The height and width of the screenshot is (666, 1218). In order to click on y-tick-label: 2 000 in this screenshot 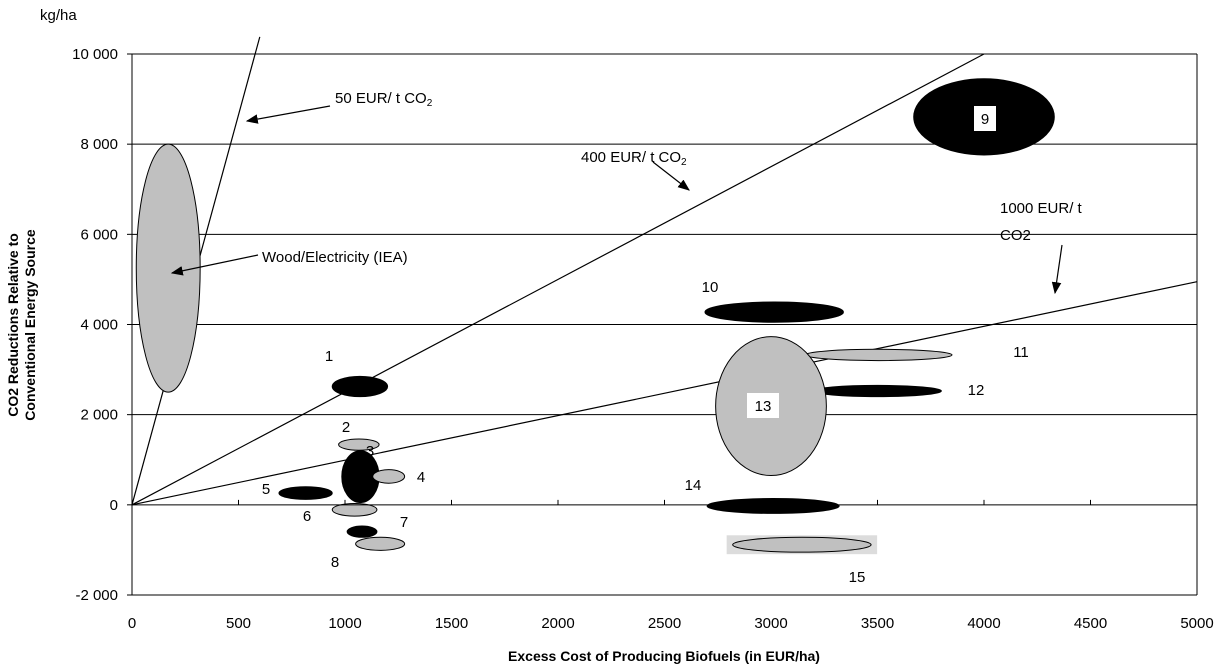, I will do `click(99, 415)`.